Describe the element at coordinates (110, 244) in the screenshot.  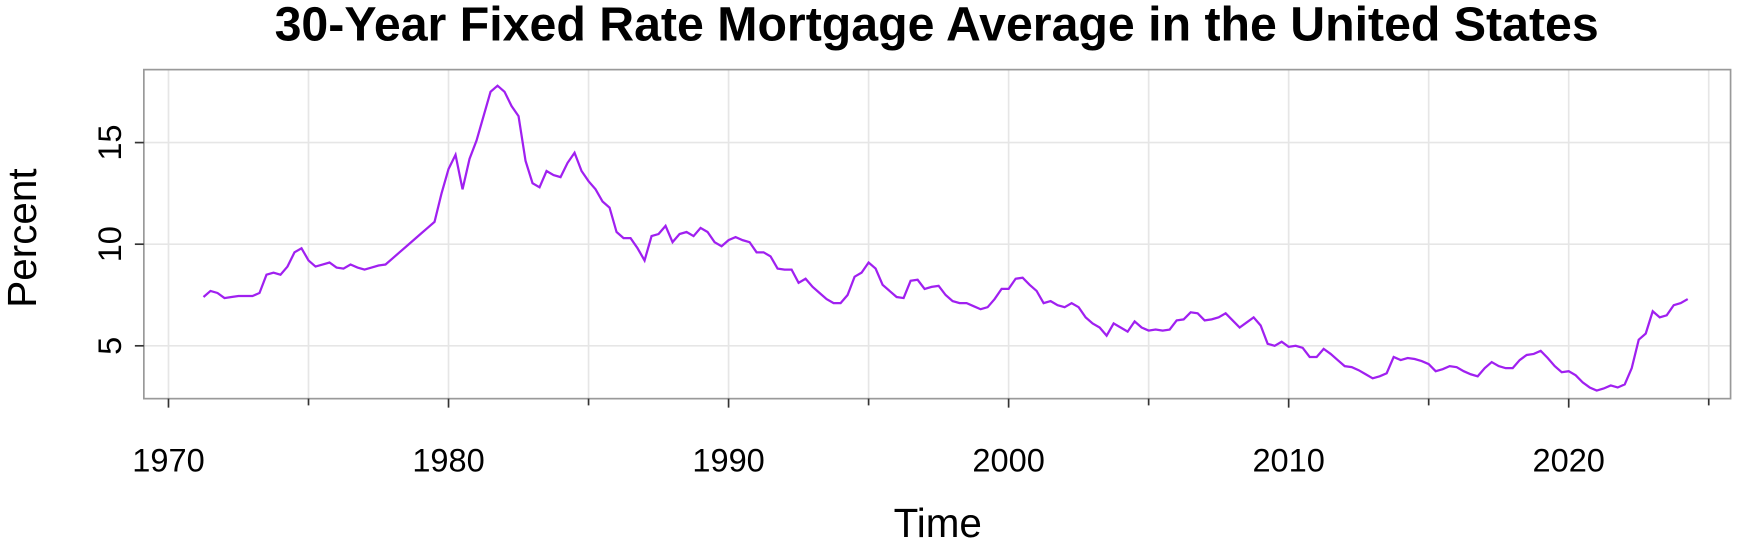
I see `y-tick-label: 10` at that location.